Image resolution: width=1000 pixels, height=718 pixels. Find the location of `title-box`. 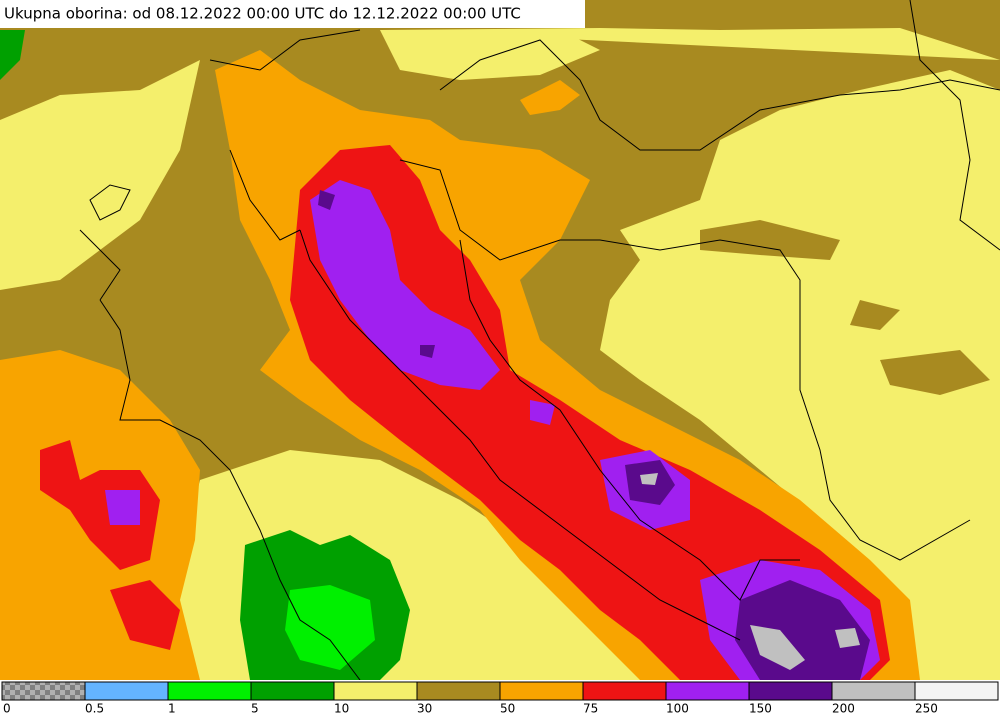

title-box is located at coordinates (292, 14).